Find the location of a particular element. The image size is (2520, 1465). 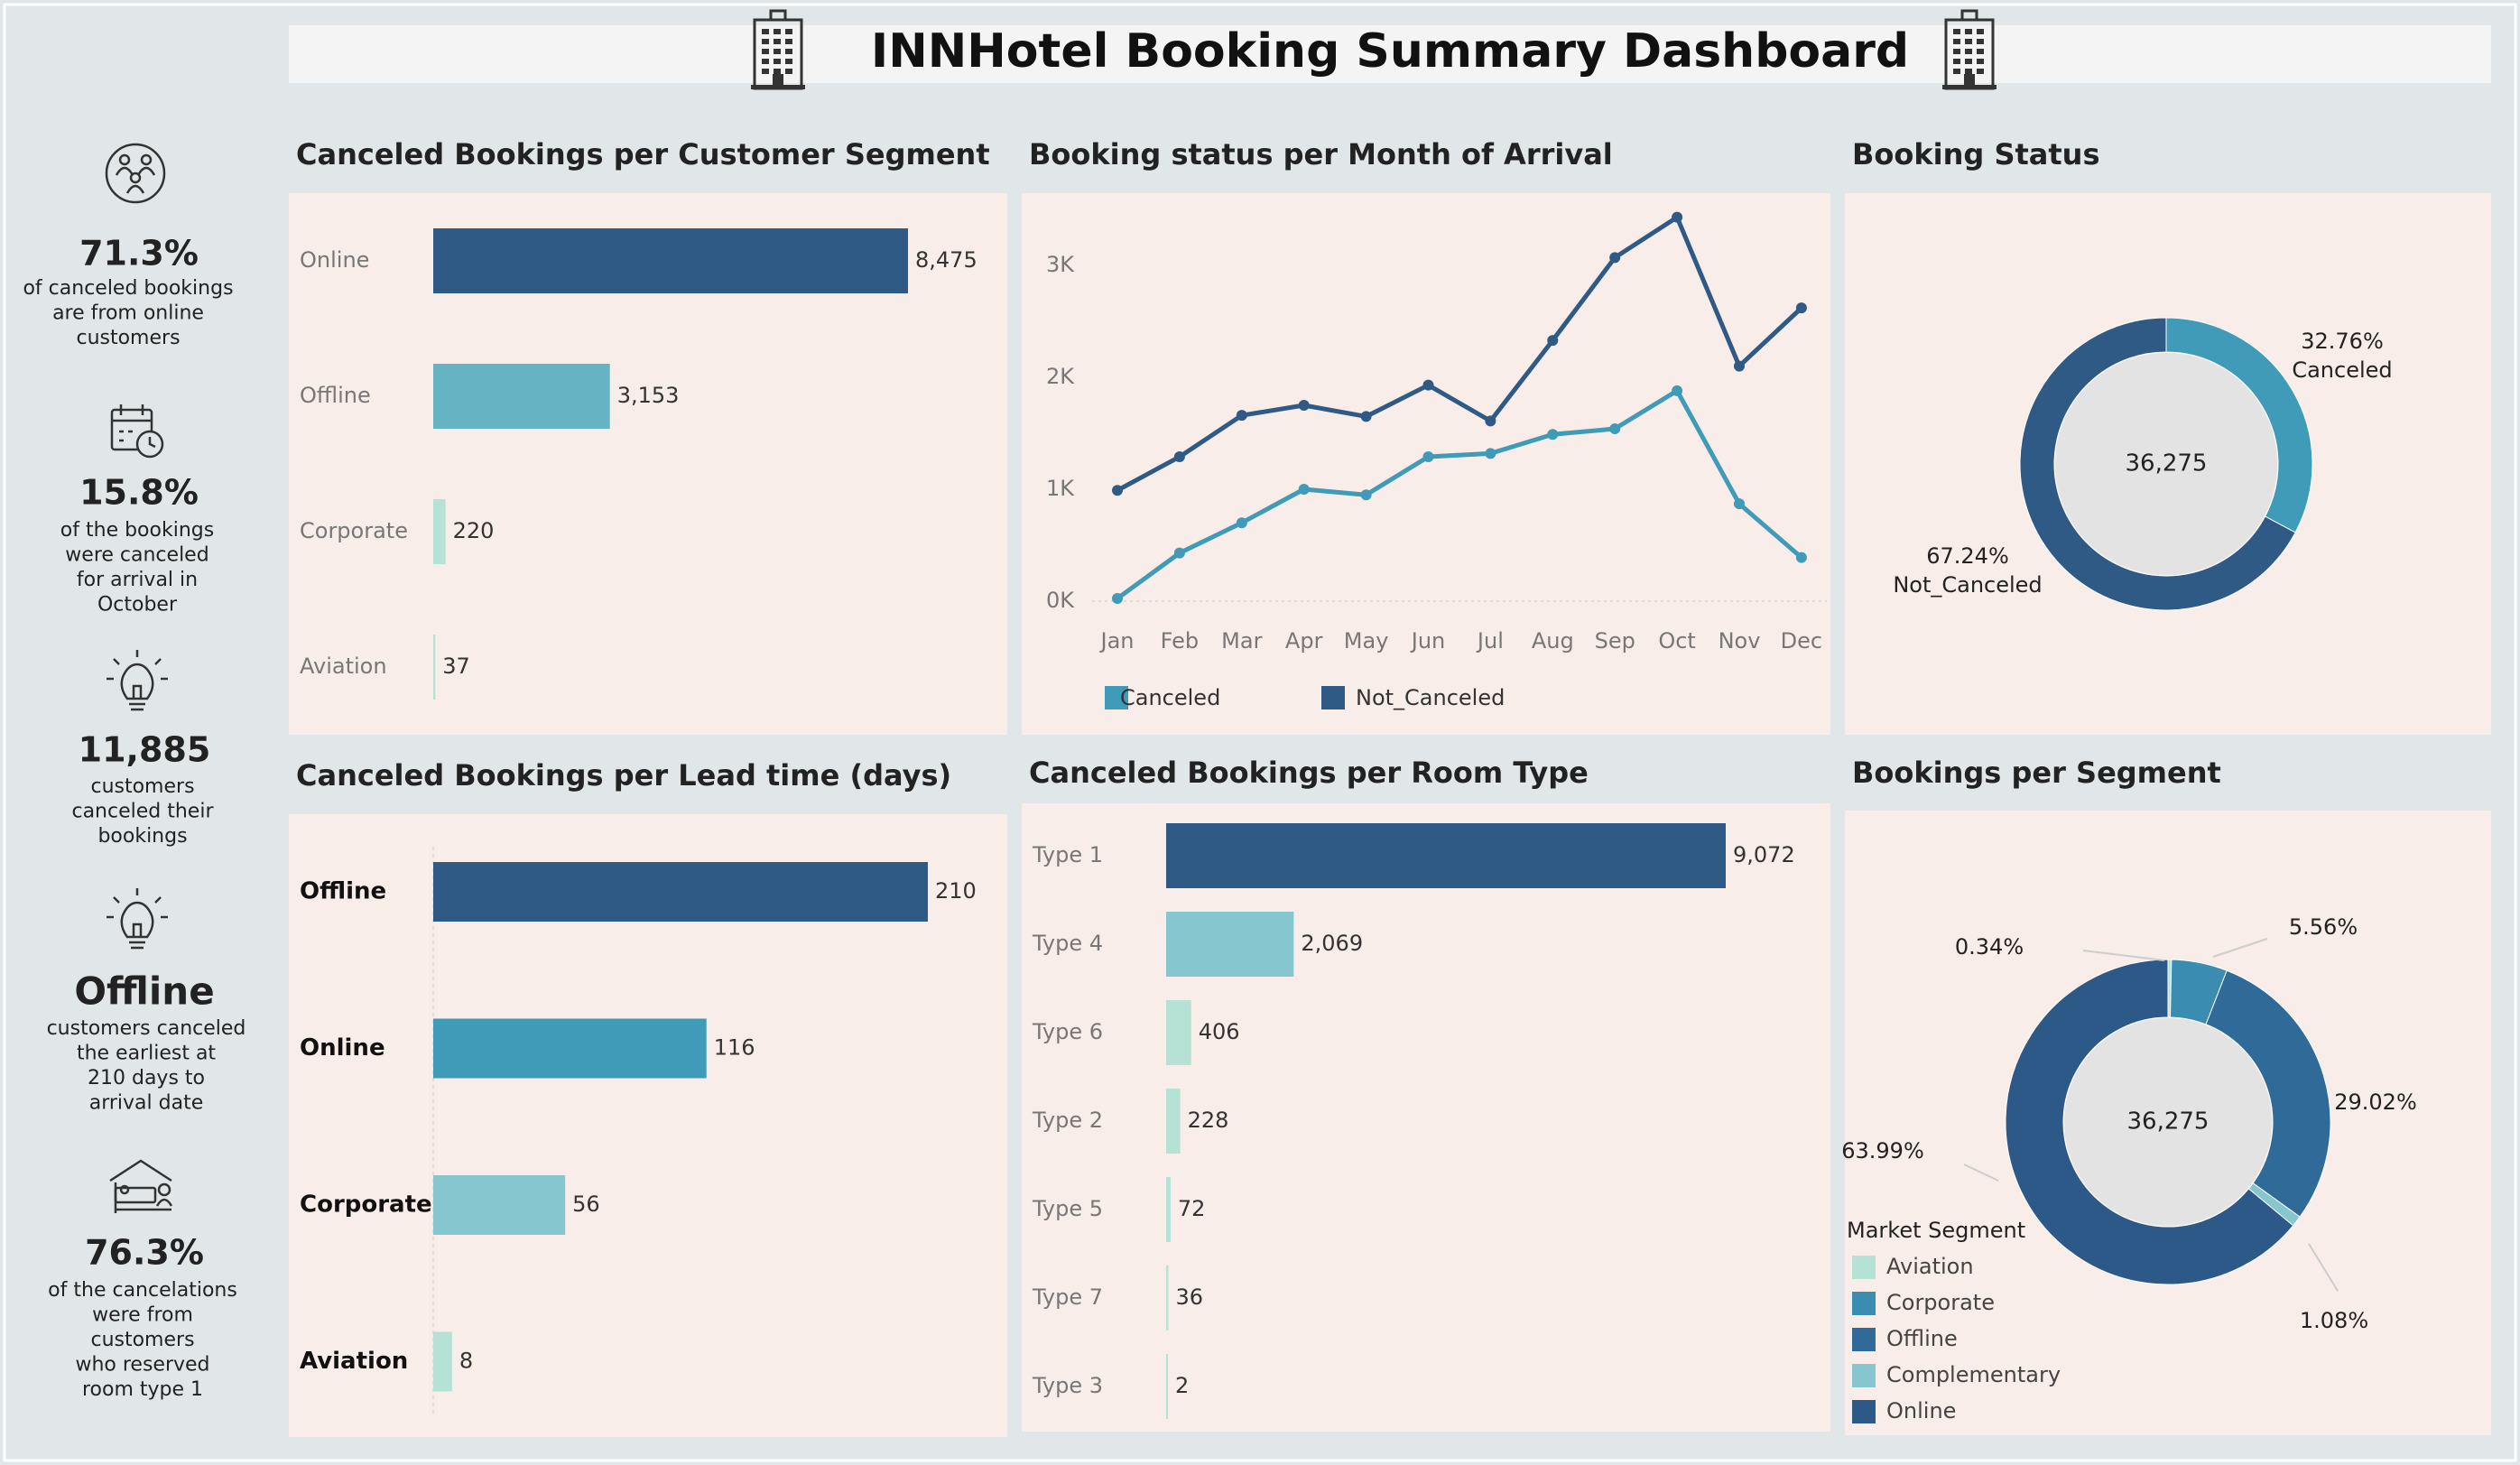

x-tick-label: Nov is located at coordinates (1740, 641).